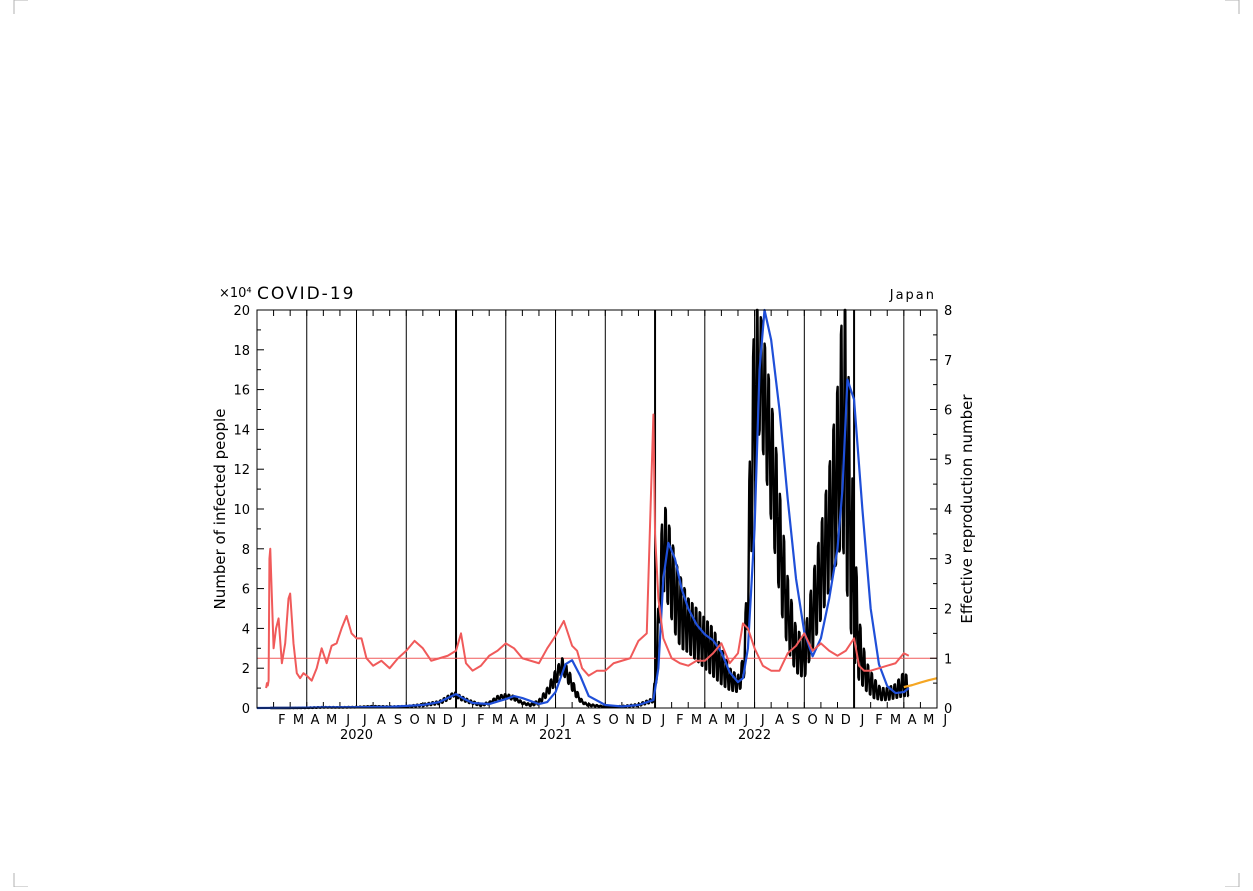 The height and width of the screenshot is (891, 1253). I want to click on y-tick-label-right: 7, so click(948, 361).